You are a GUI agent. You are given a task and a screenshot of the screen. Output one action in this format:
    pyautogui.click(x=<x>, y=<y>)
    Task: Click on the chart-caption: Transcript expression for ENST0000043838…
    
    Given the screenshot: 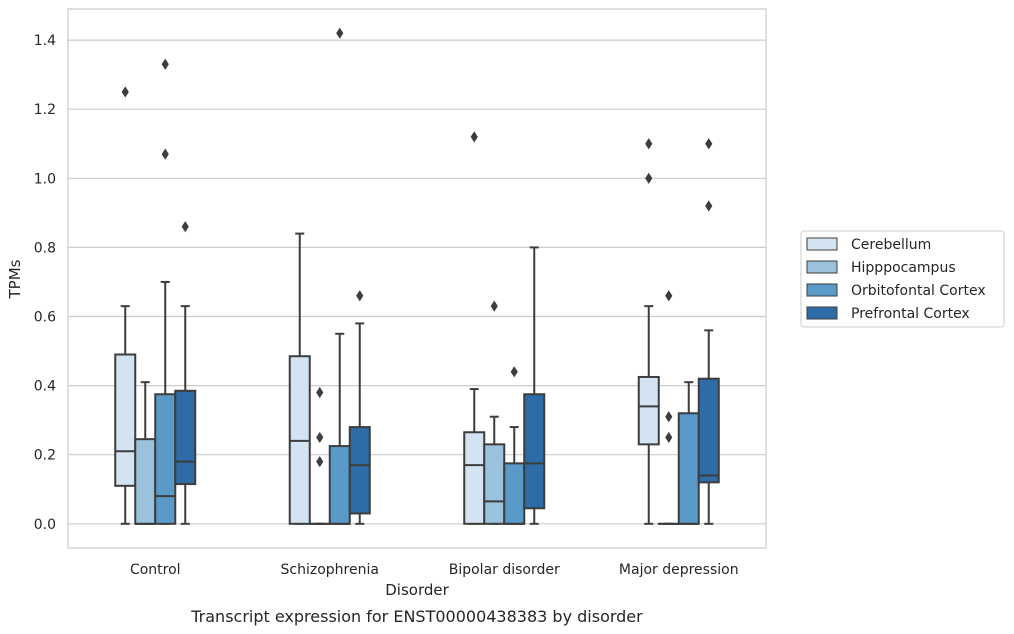 What is the action you would take?
    pyautogui.click(x=416, y=616)
    